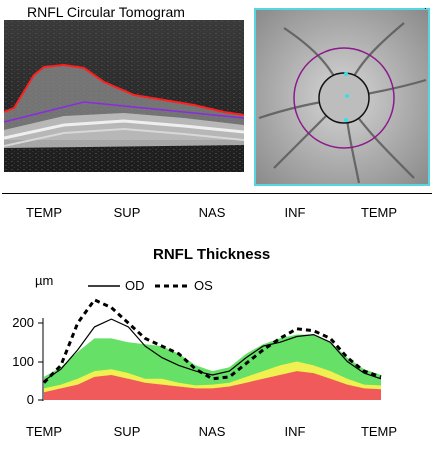 The width and height of the screenshot is (435, 454). I want to click on legend-od-label: OD, so click(135, 285).